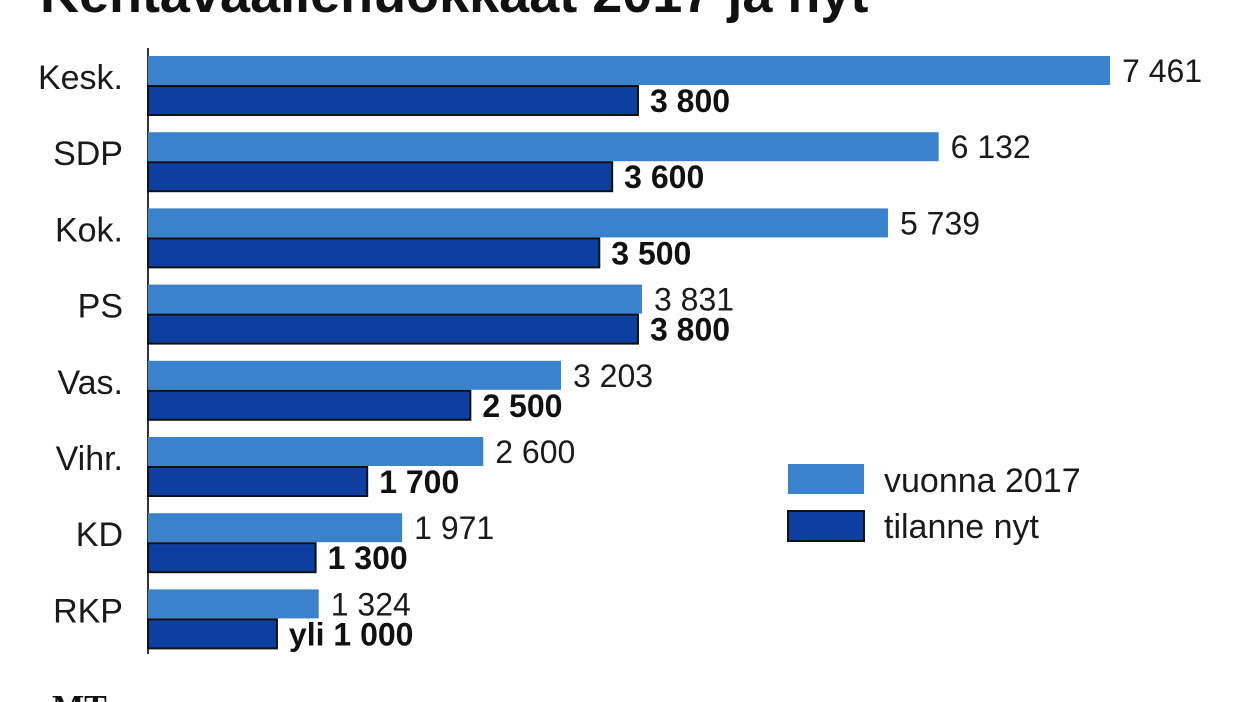 Image resolution: width=1248 pixels, height=702 pixels. What do you see at coordinates (316, 451) in the screenshot?
I see `bar-vihr-vuonna-2017` at bounding box center [316, 451].